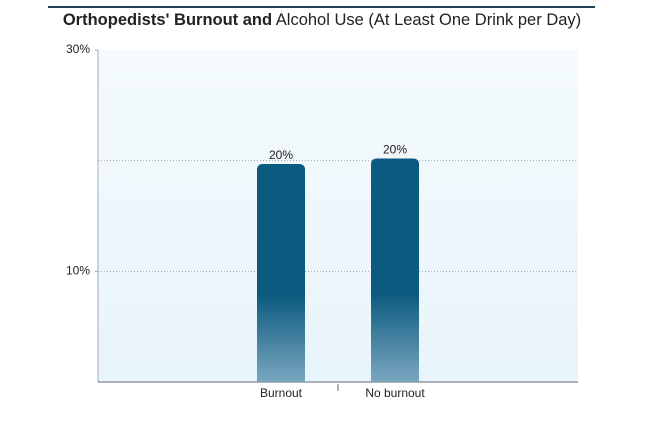 The image size is (645, 439). What do you see at coordinates (78, 49) in the screenshot?
I see `y-tick-label: 30%` at bounding box center [78, 49].